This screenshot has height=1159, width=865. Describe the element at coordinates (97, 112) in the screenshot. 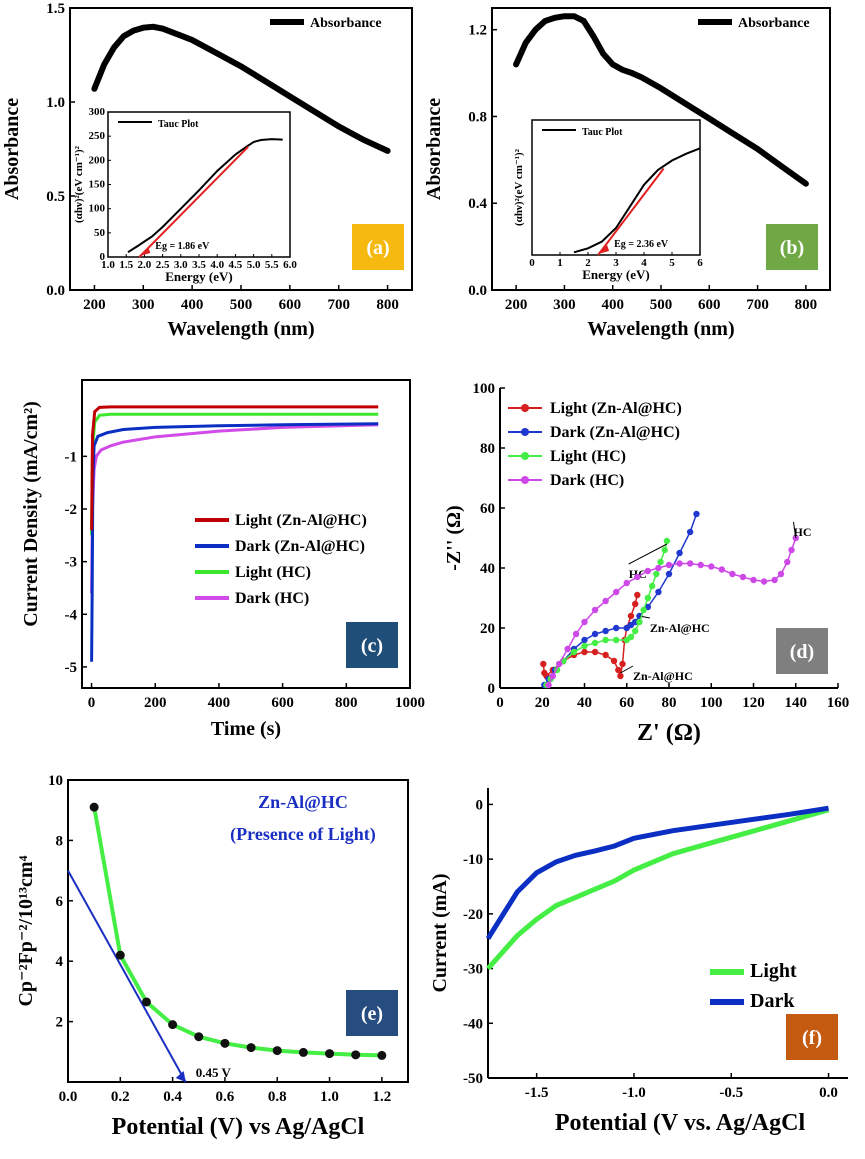

I see `inset-y-tick-label-a: 300` at that location.